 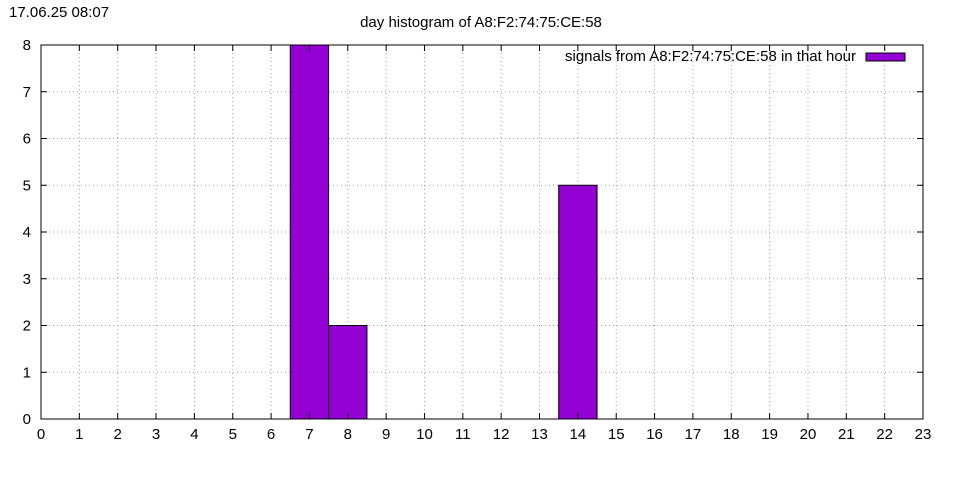 What do you see at coordinates (41, 434) in the screenshot?
I see `x-tick-label: 0` at bounding box center [41, 434].